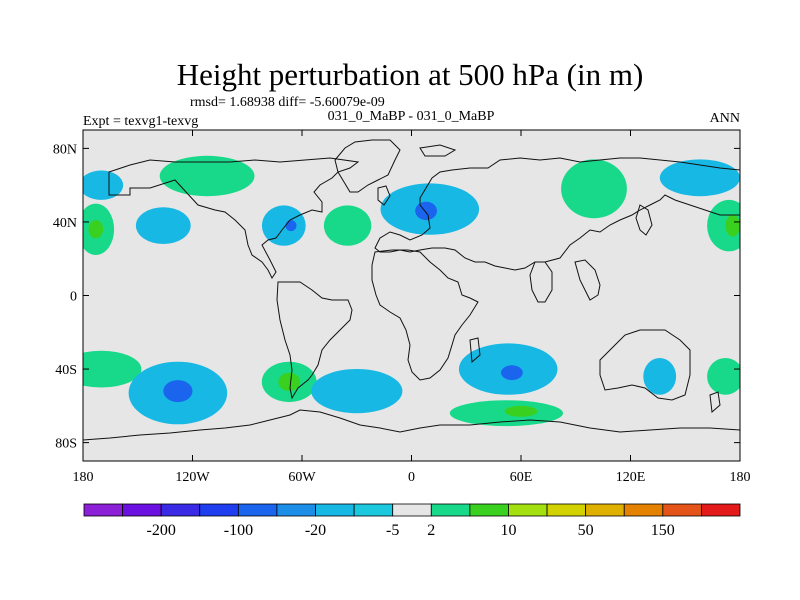 This screenshot has width=800, height=600. I want to click on colorbar-label-7: 150, so click(663, 530).